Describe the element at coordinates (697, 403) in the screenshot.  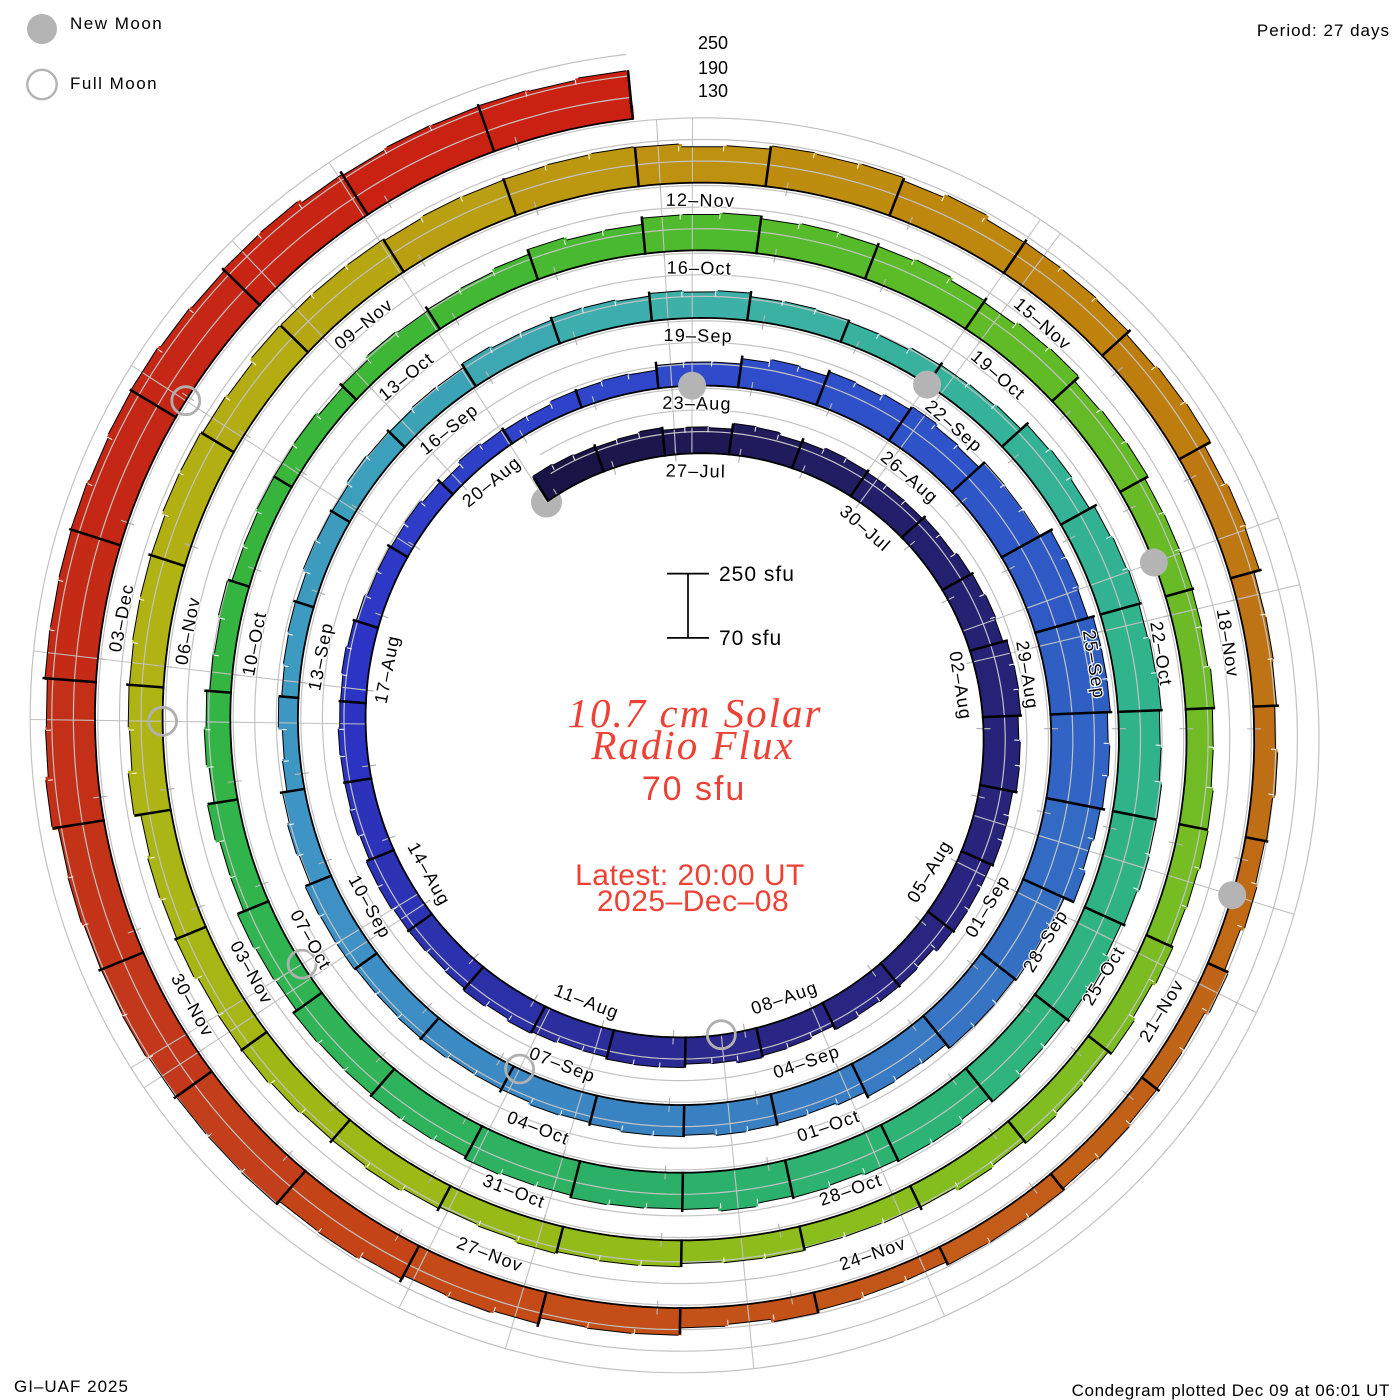
I see `svg-text: 23–Aug` at that location.